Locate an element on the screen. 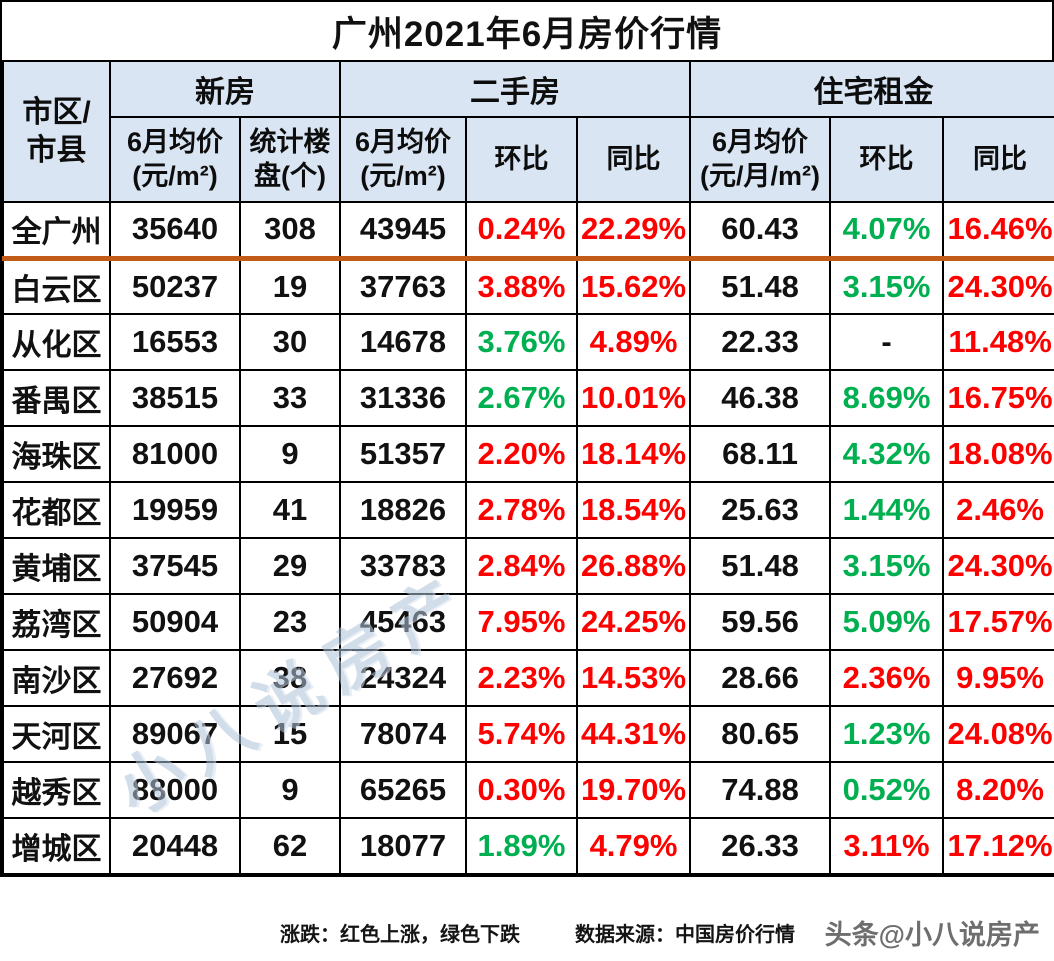  district-cell: 增城区 is located at coordinates (56, 846).